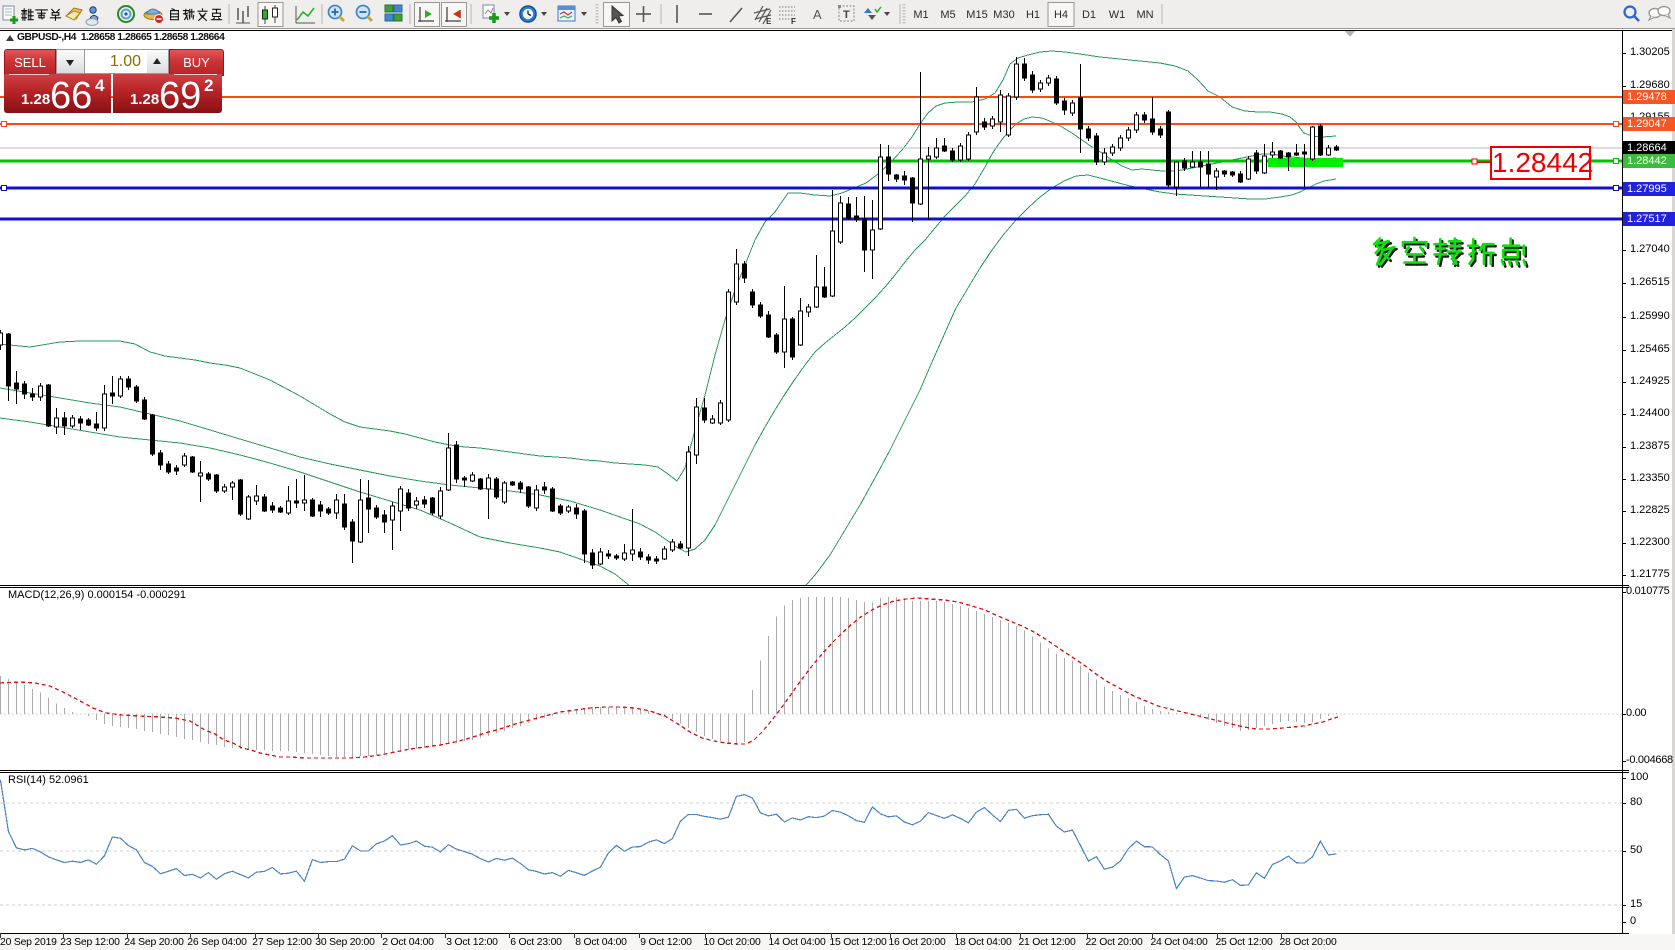 The width and height of the screenshot is (1675, 950). Describe the element at coordinates (947, 15) in the screenshot. I see `svg-text: M5` at that location.